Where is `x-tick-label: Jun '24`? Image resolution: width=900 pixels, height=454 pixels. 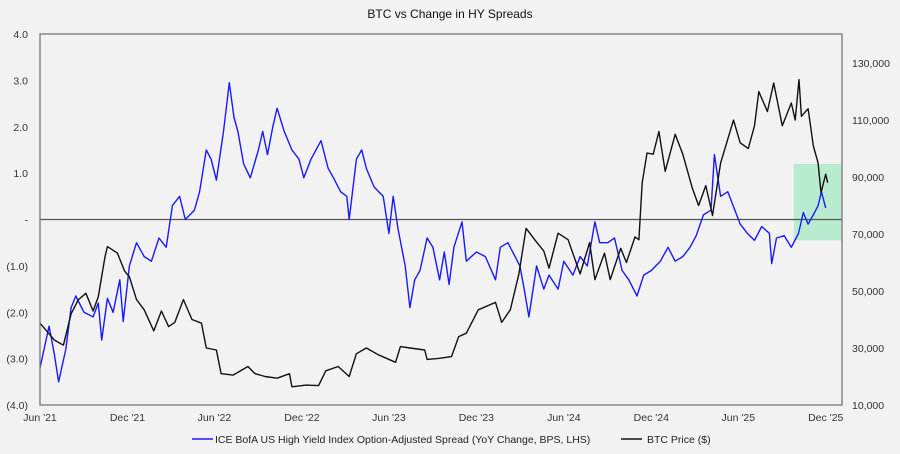 x-tick-label: Jun '24 is located at coordinates (564, 418).